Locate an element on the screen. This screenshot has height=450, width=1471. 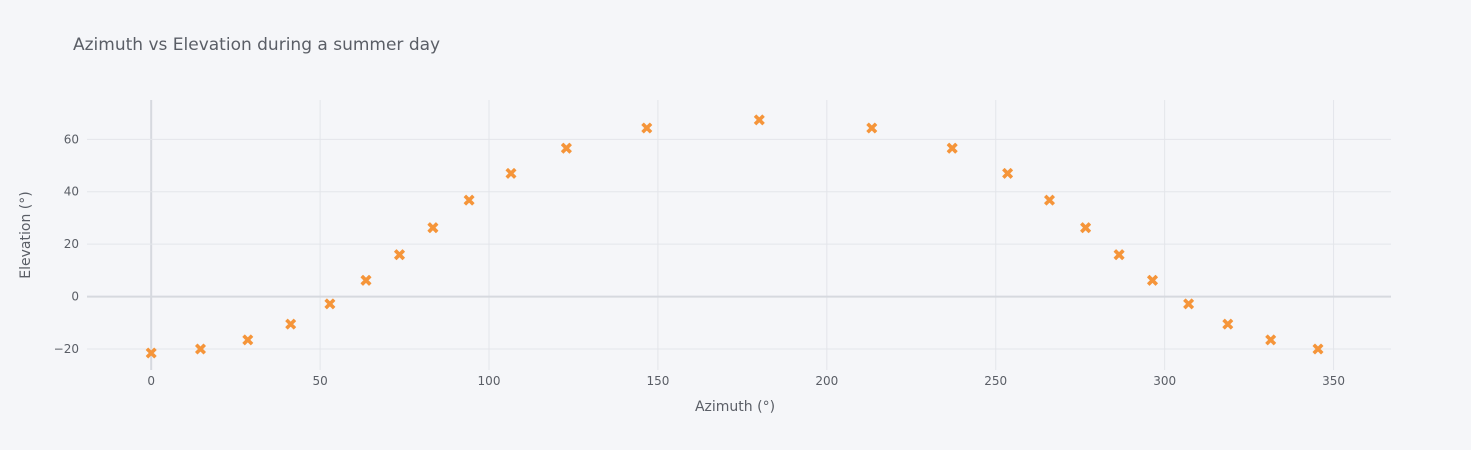
x-tick-label: 50 is located at coordinates (319, 381).